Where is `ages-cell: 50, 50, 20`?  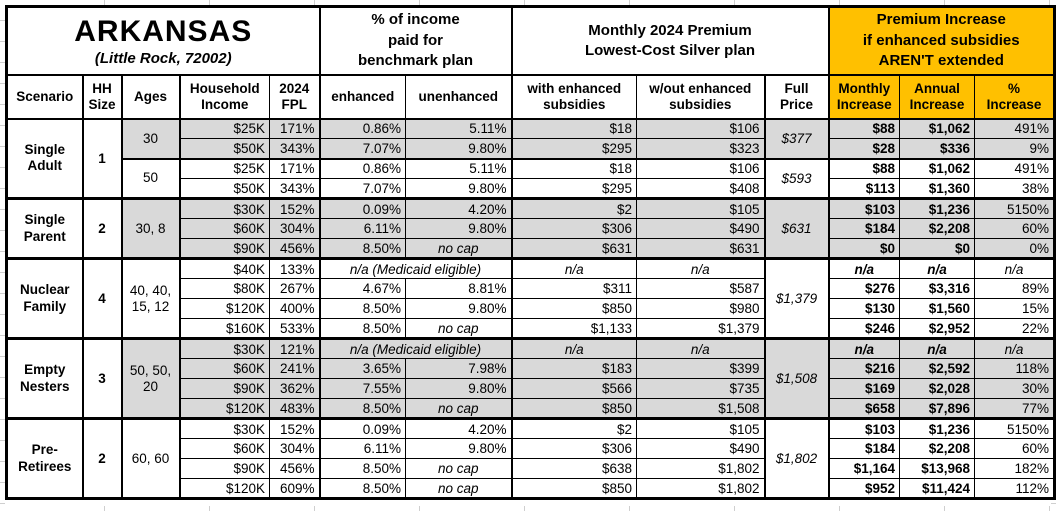 ages-cell: 50, 50, 20 is located at coordinates (150, 378).